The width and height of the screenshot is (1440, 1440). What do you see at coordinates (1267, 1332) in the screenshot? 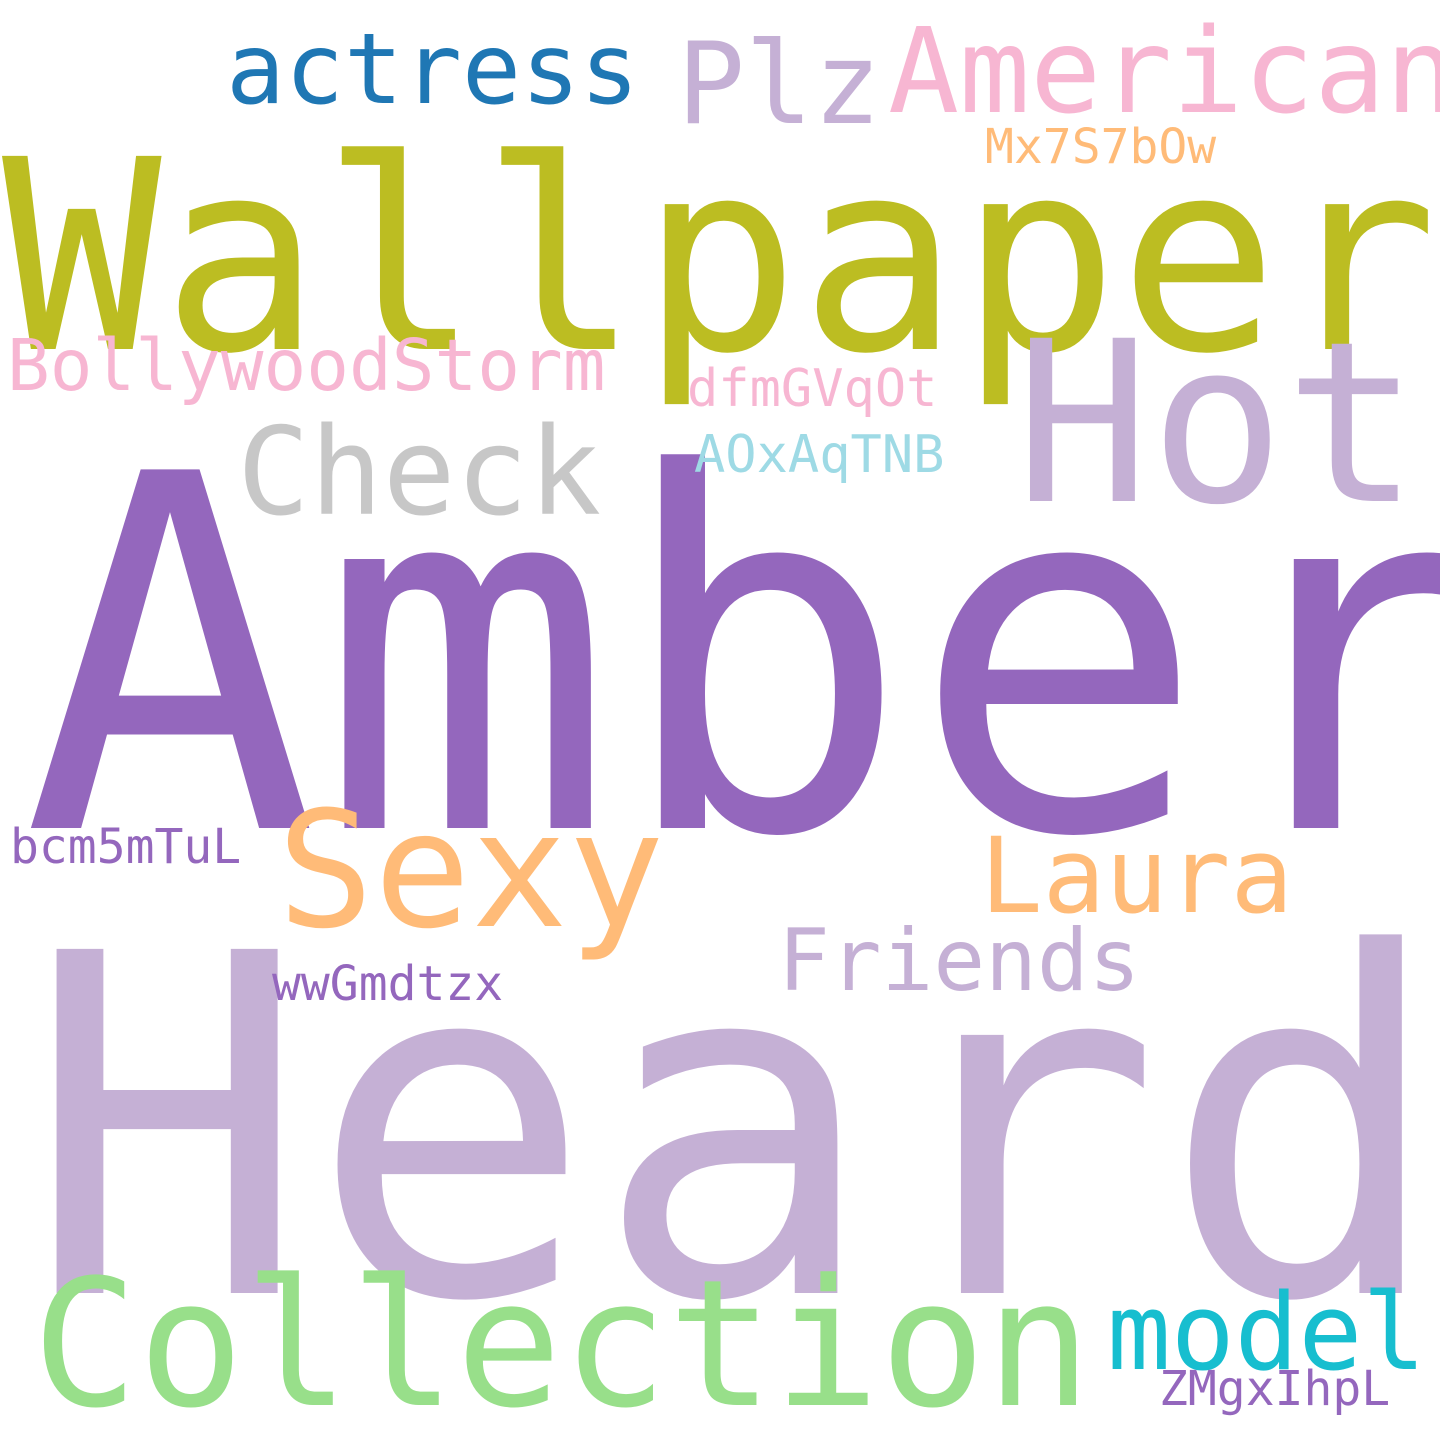
I see `word-model: model` at bounding box center [1267, 1332].